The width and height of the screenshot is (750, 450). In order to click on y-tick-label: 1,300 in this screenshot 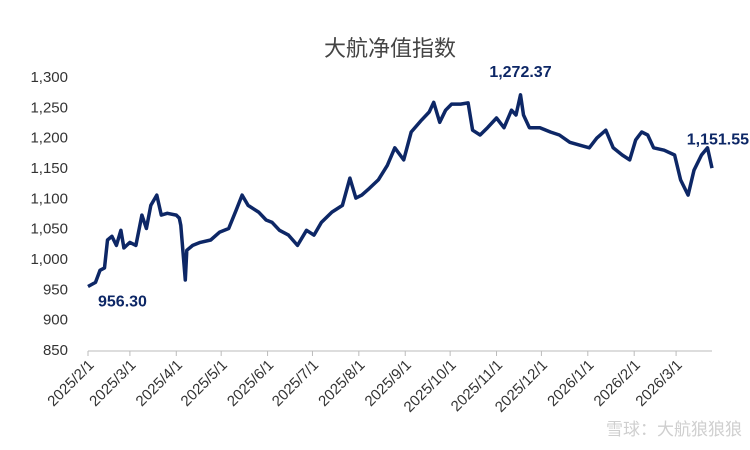, I will do `click(49, 77)`.